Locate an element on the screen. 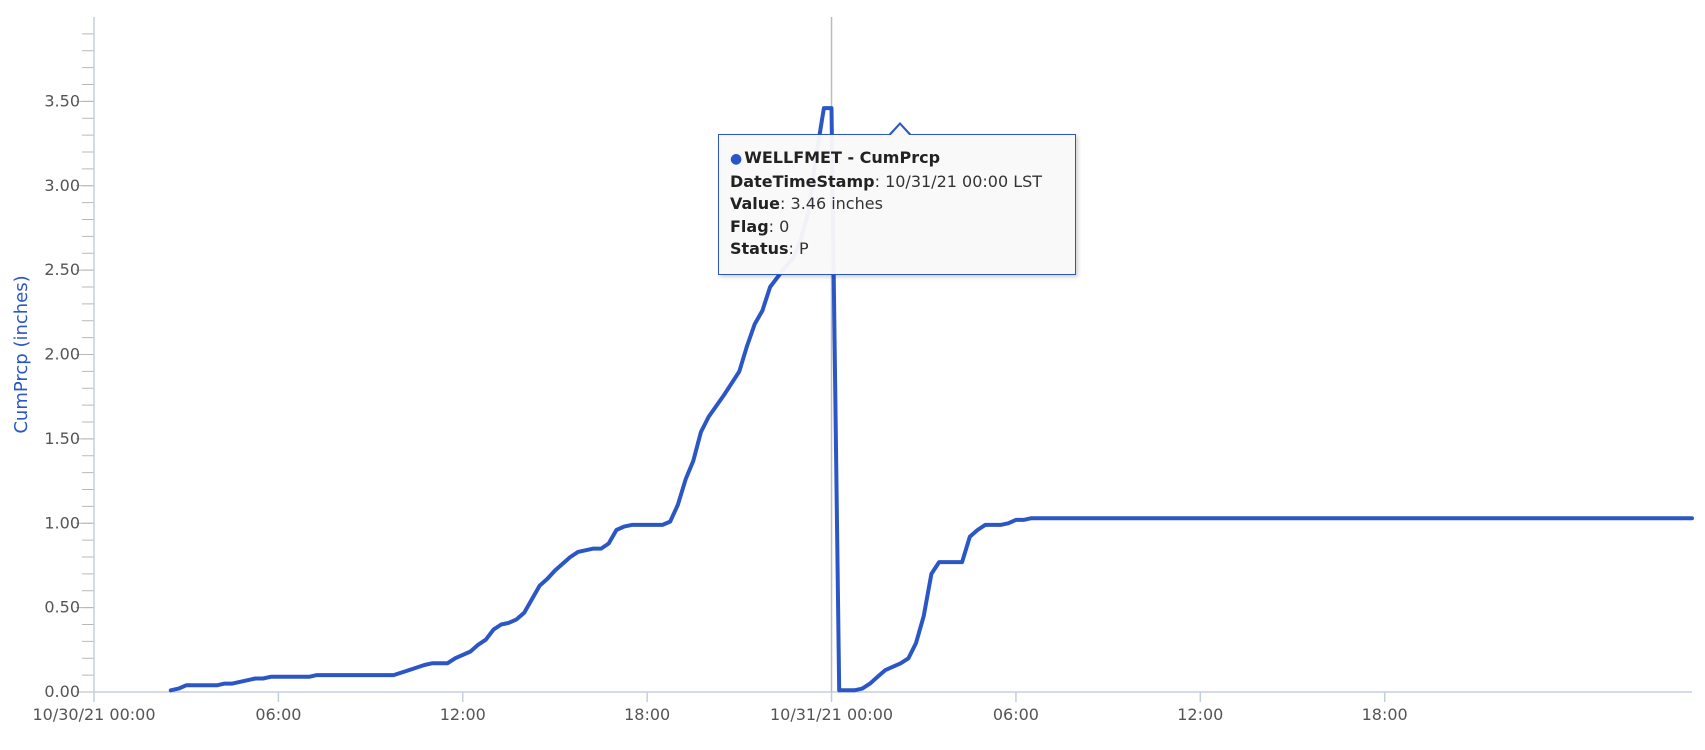 Image resolution: width=1705 pixels, height=750 pixels. tooltip-header: ● WELLFMET - CumPrcp is located at coordinates (897, 159).